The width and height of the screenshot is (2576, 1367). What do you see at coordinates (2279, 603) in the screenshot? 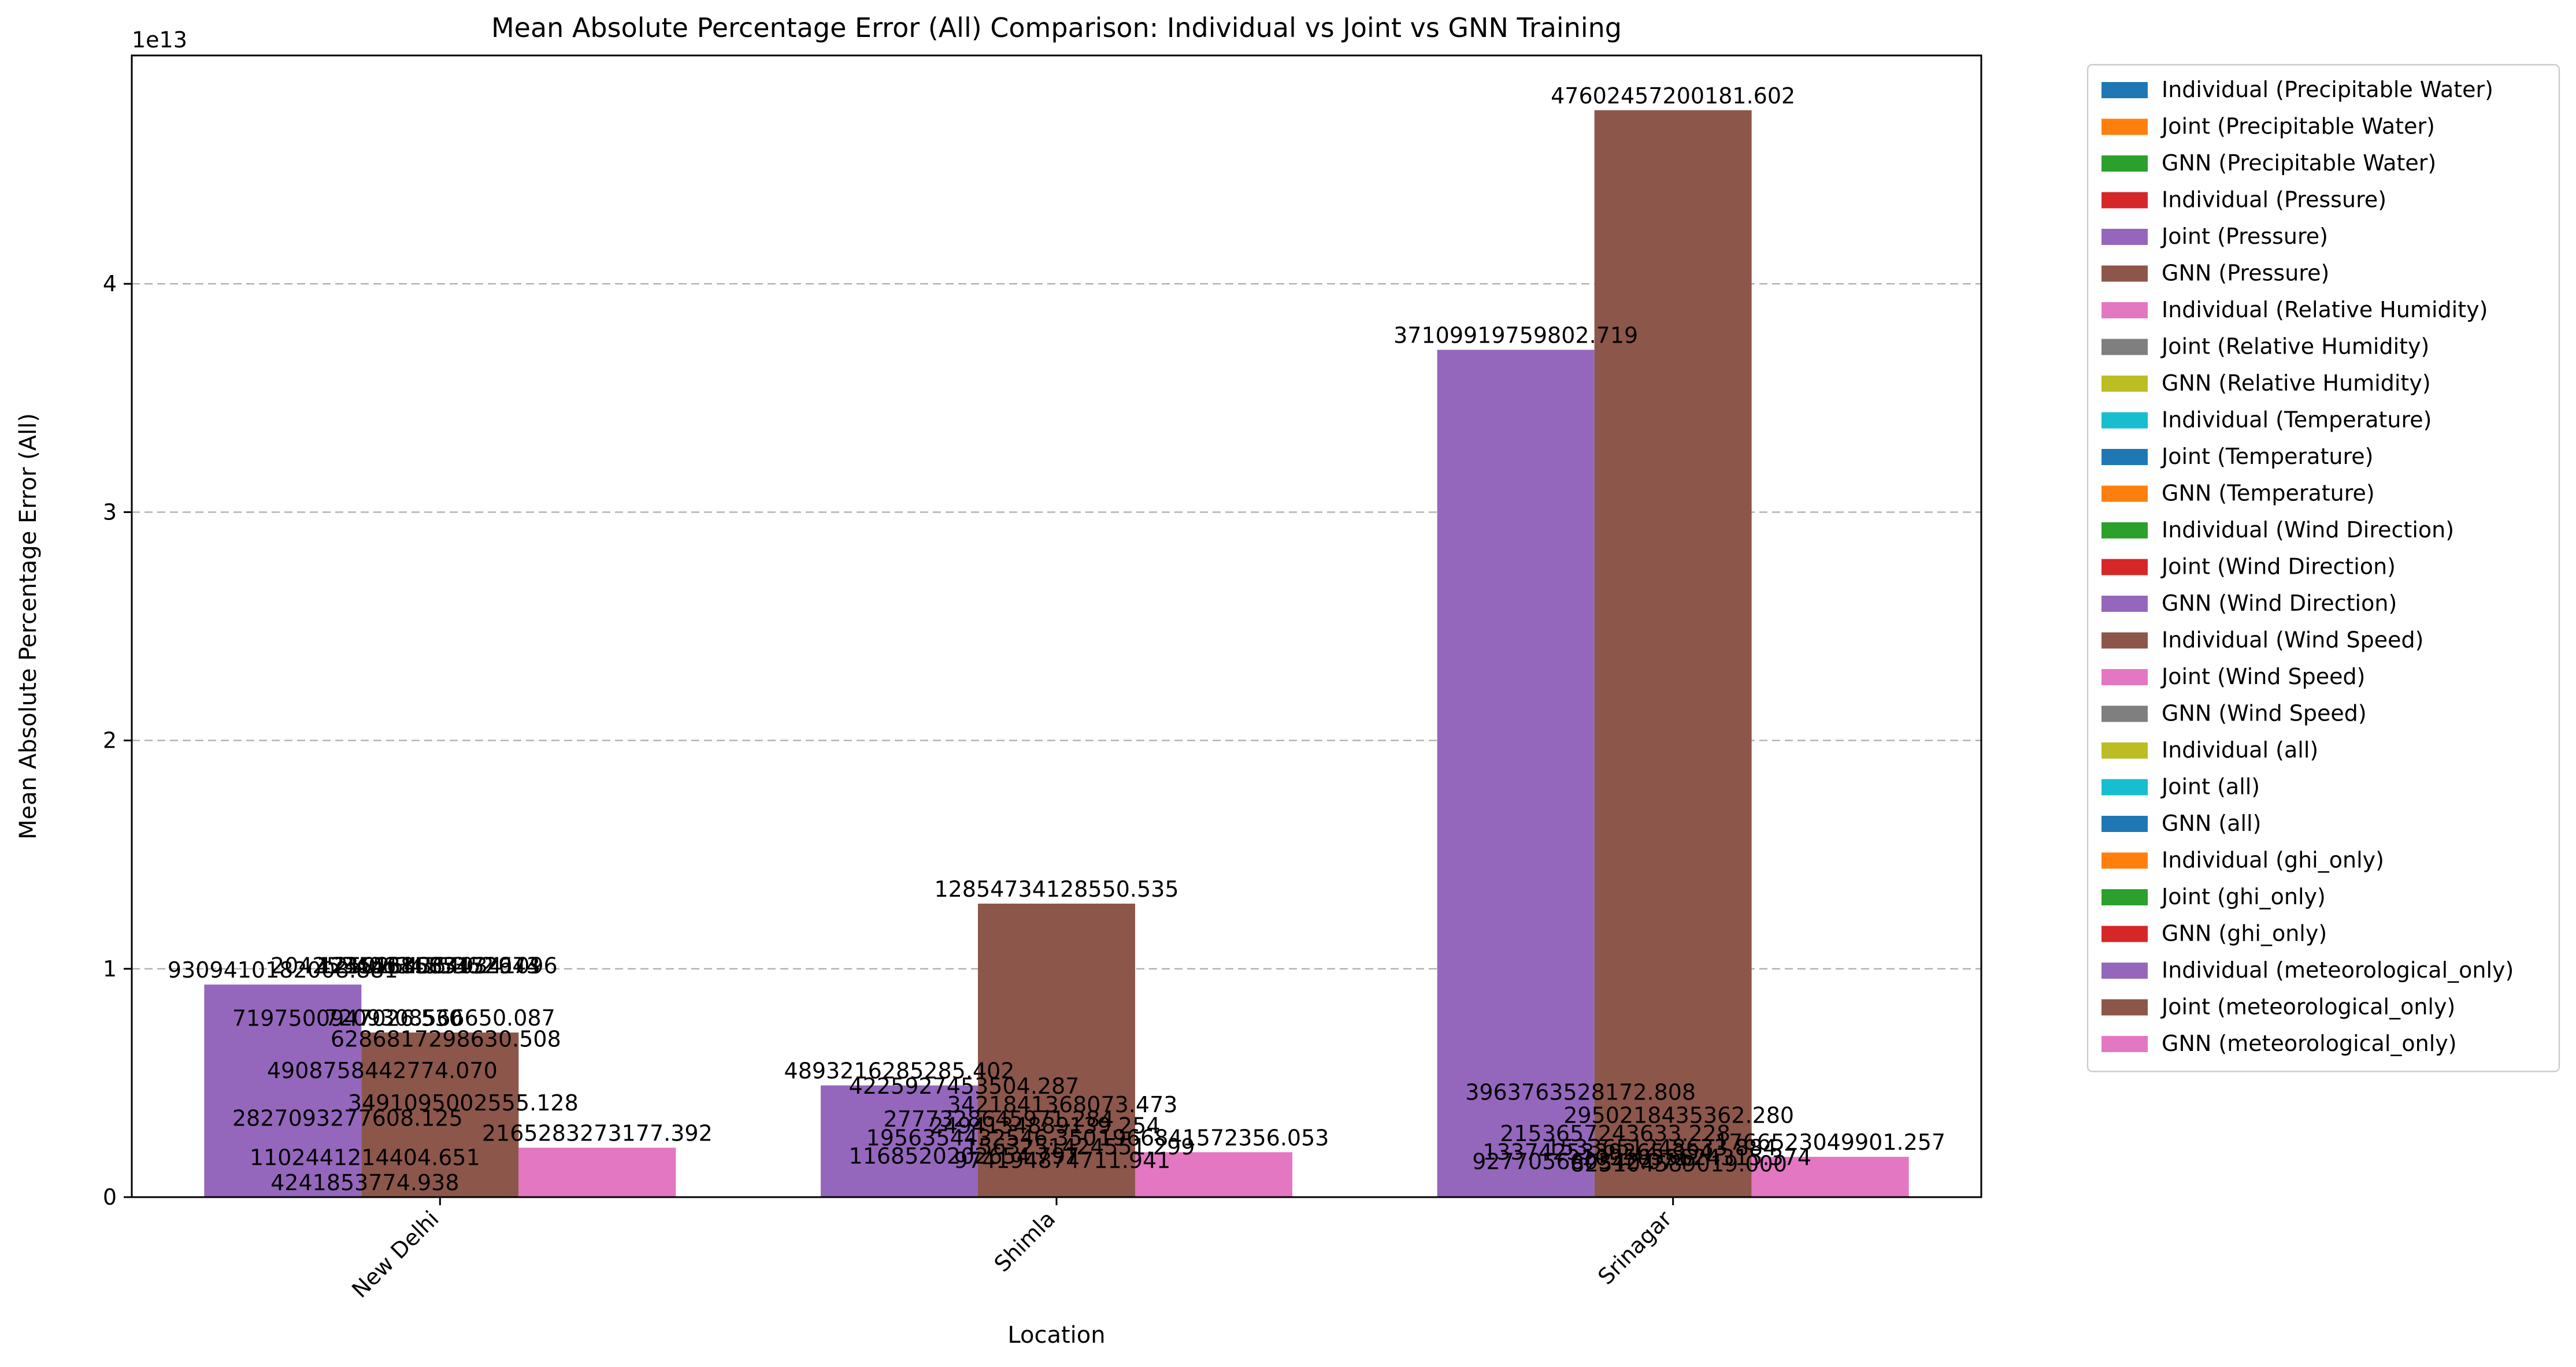
I see `legend-label: GNN (Wind Direction)` at bounding box center [2279, 603].